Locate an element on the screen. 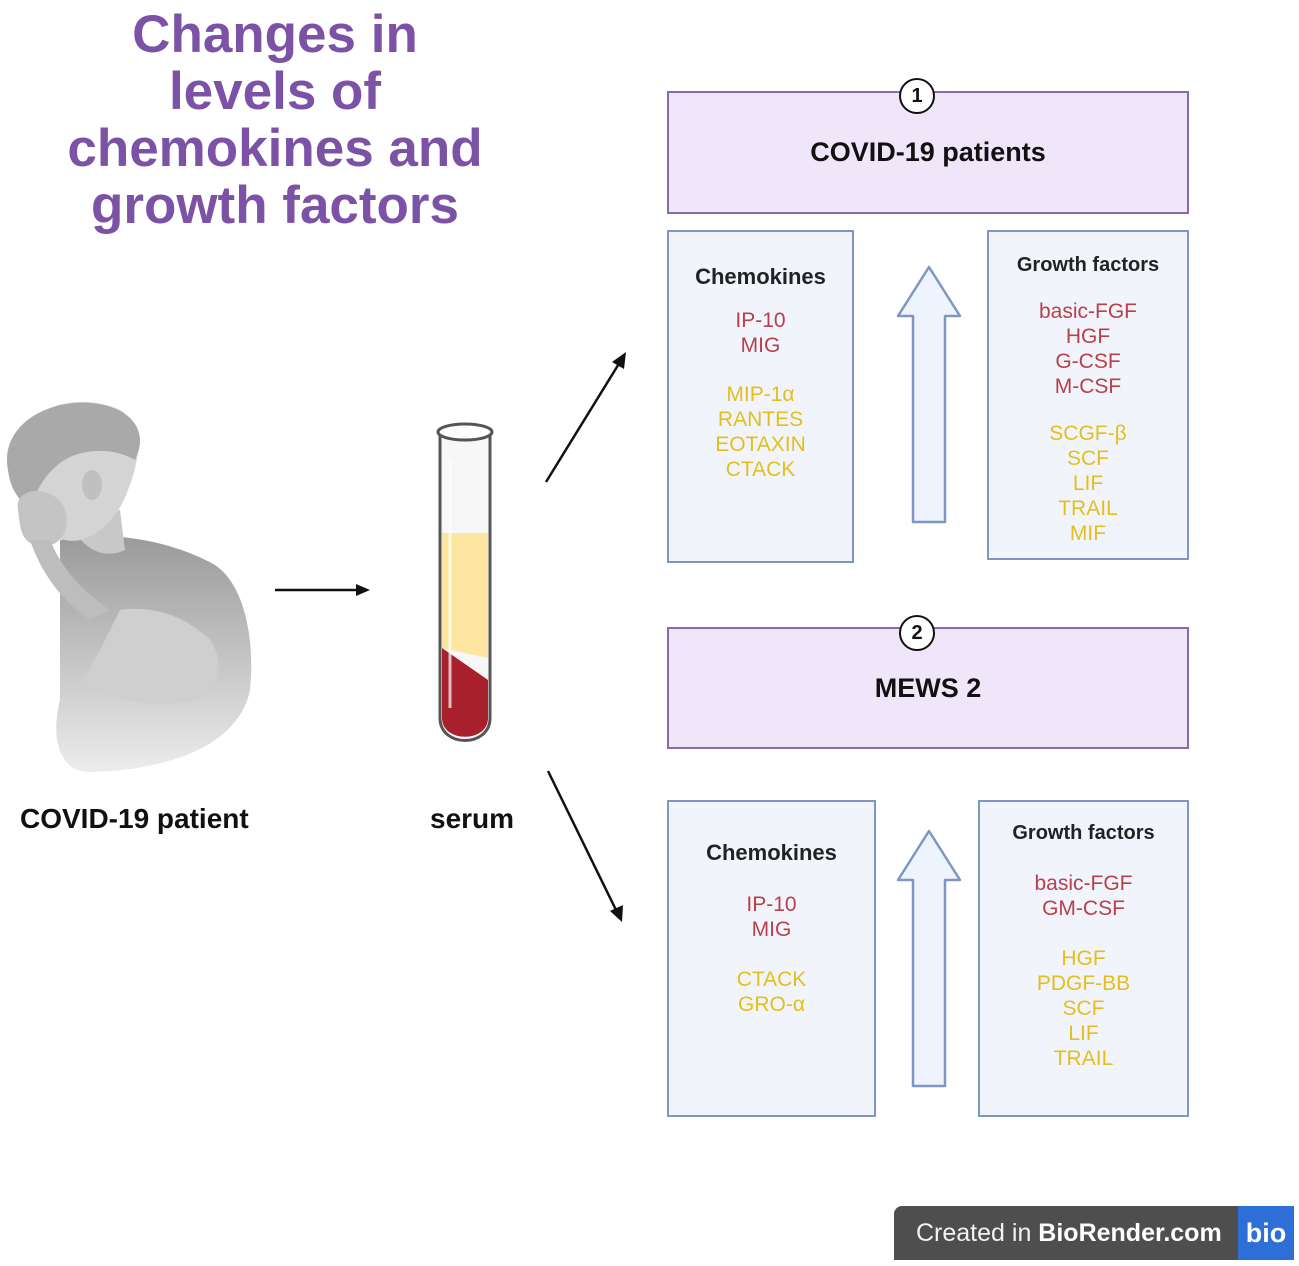  serum-label: serum is located at coordinates (472, 818).